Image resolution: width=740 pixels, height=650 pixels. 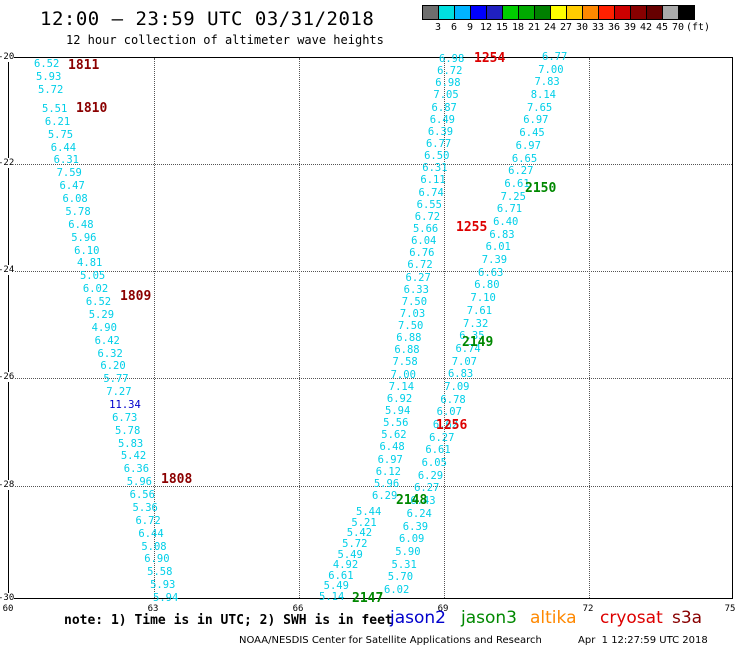 I want to click on wave-height-value: 6.21, so click(x=57, y=121).